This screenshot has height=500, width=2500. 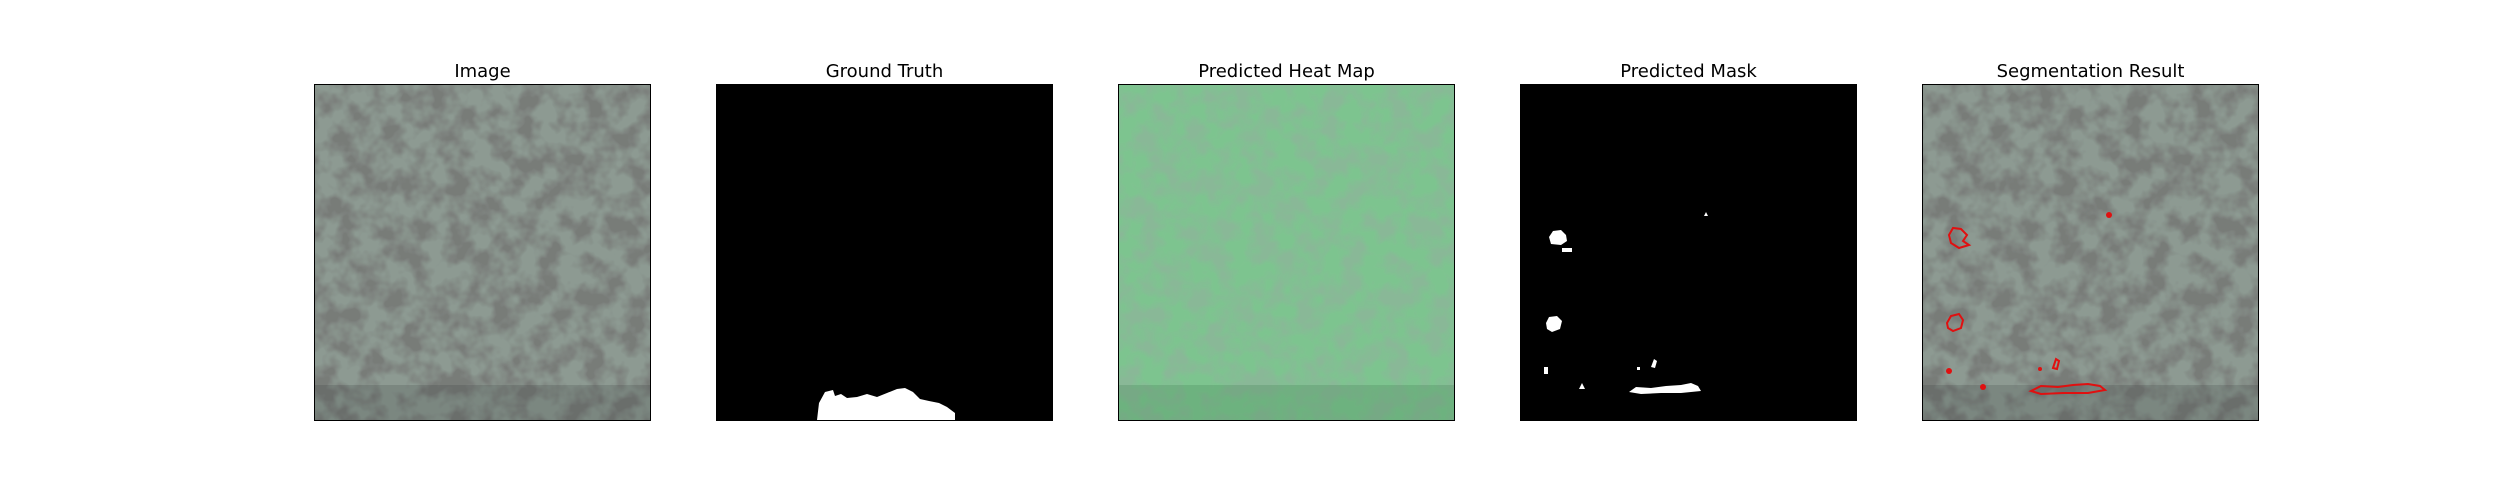 I want to click on panel-title-segmentation-result: Segmentation Result, so click(x=2090, y=71).